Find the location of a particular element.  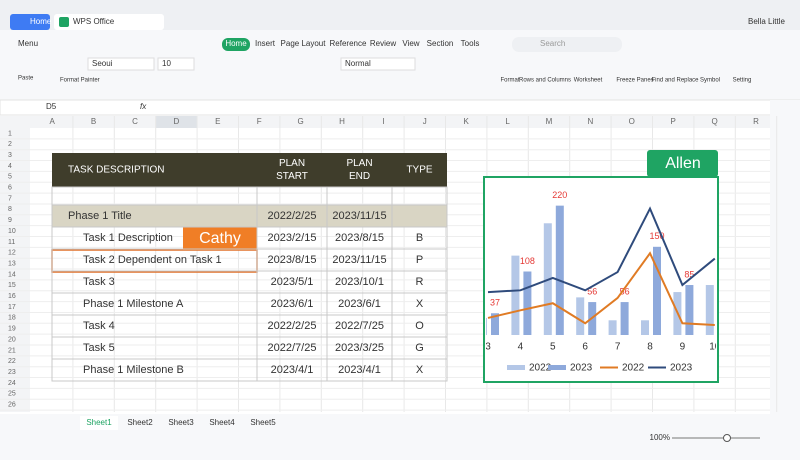

table-text: 2023/10/1 is located at coordinates (359, 282).